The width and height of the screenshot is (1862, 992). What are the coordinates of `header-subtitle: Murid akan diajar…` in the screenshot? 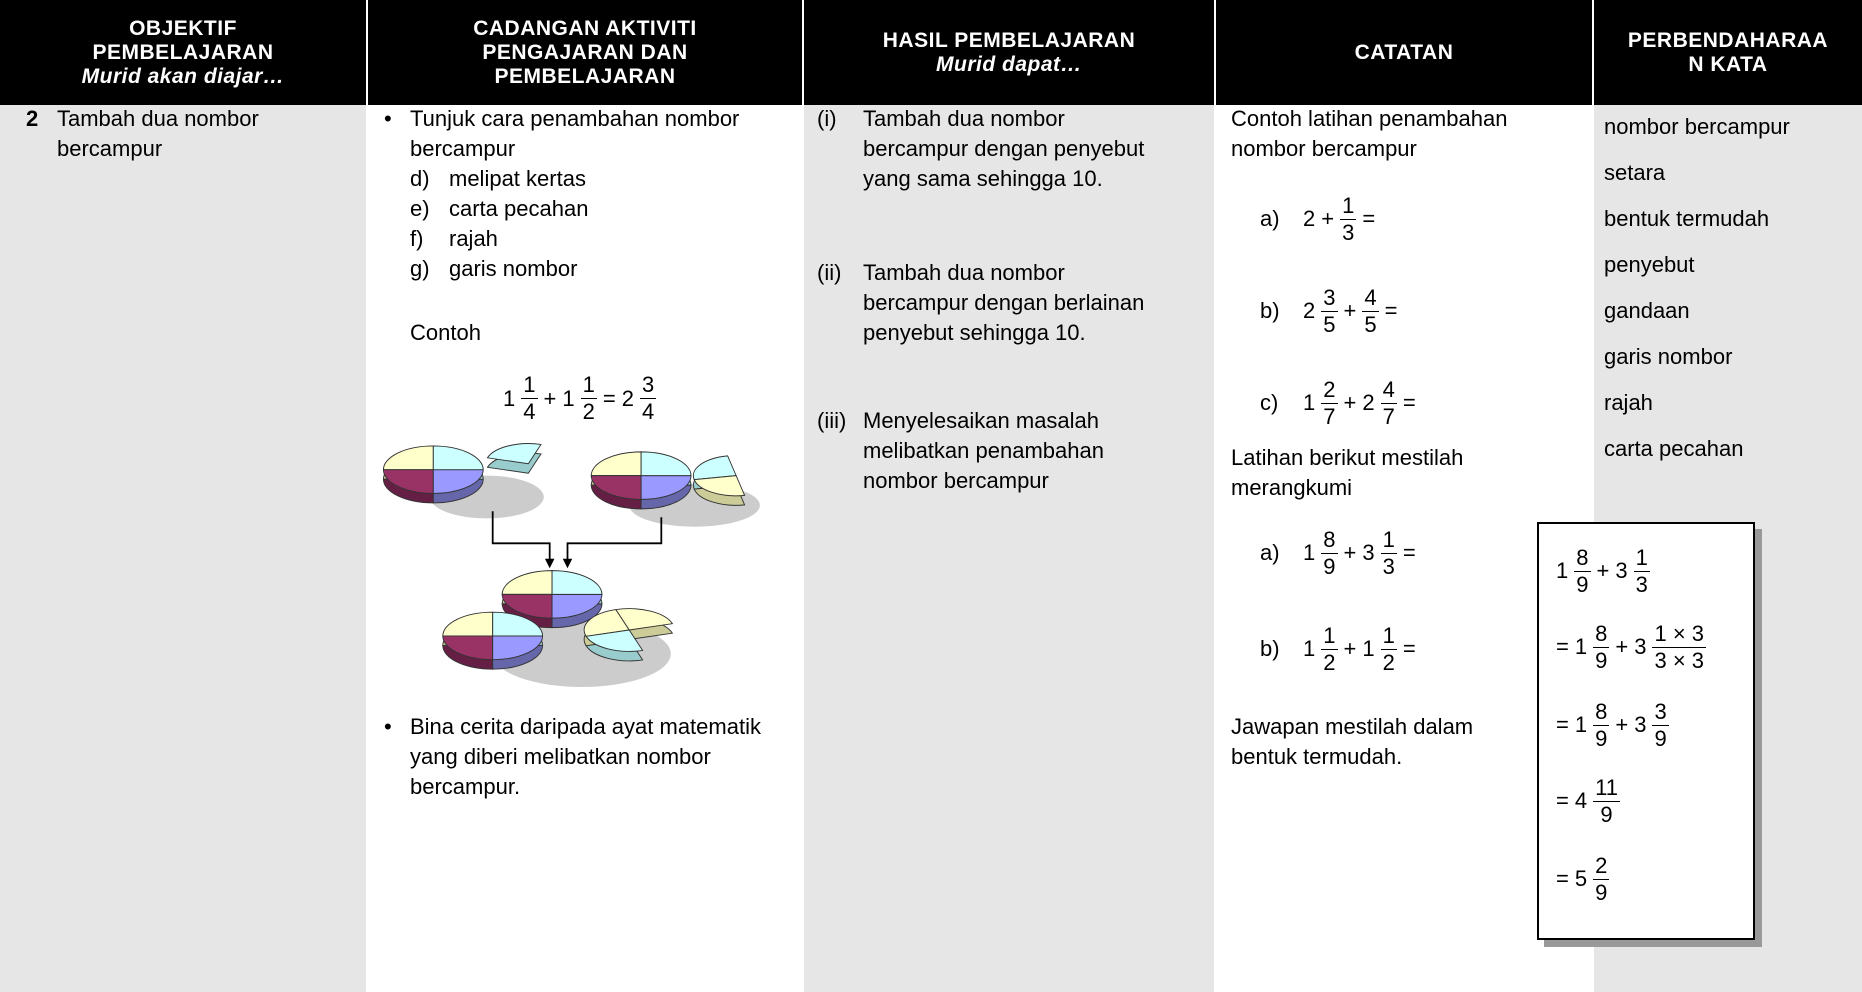 It's located at (183, 76).